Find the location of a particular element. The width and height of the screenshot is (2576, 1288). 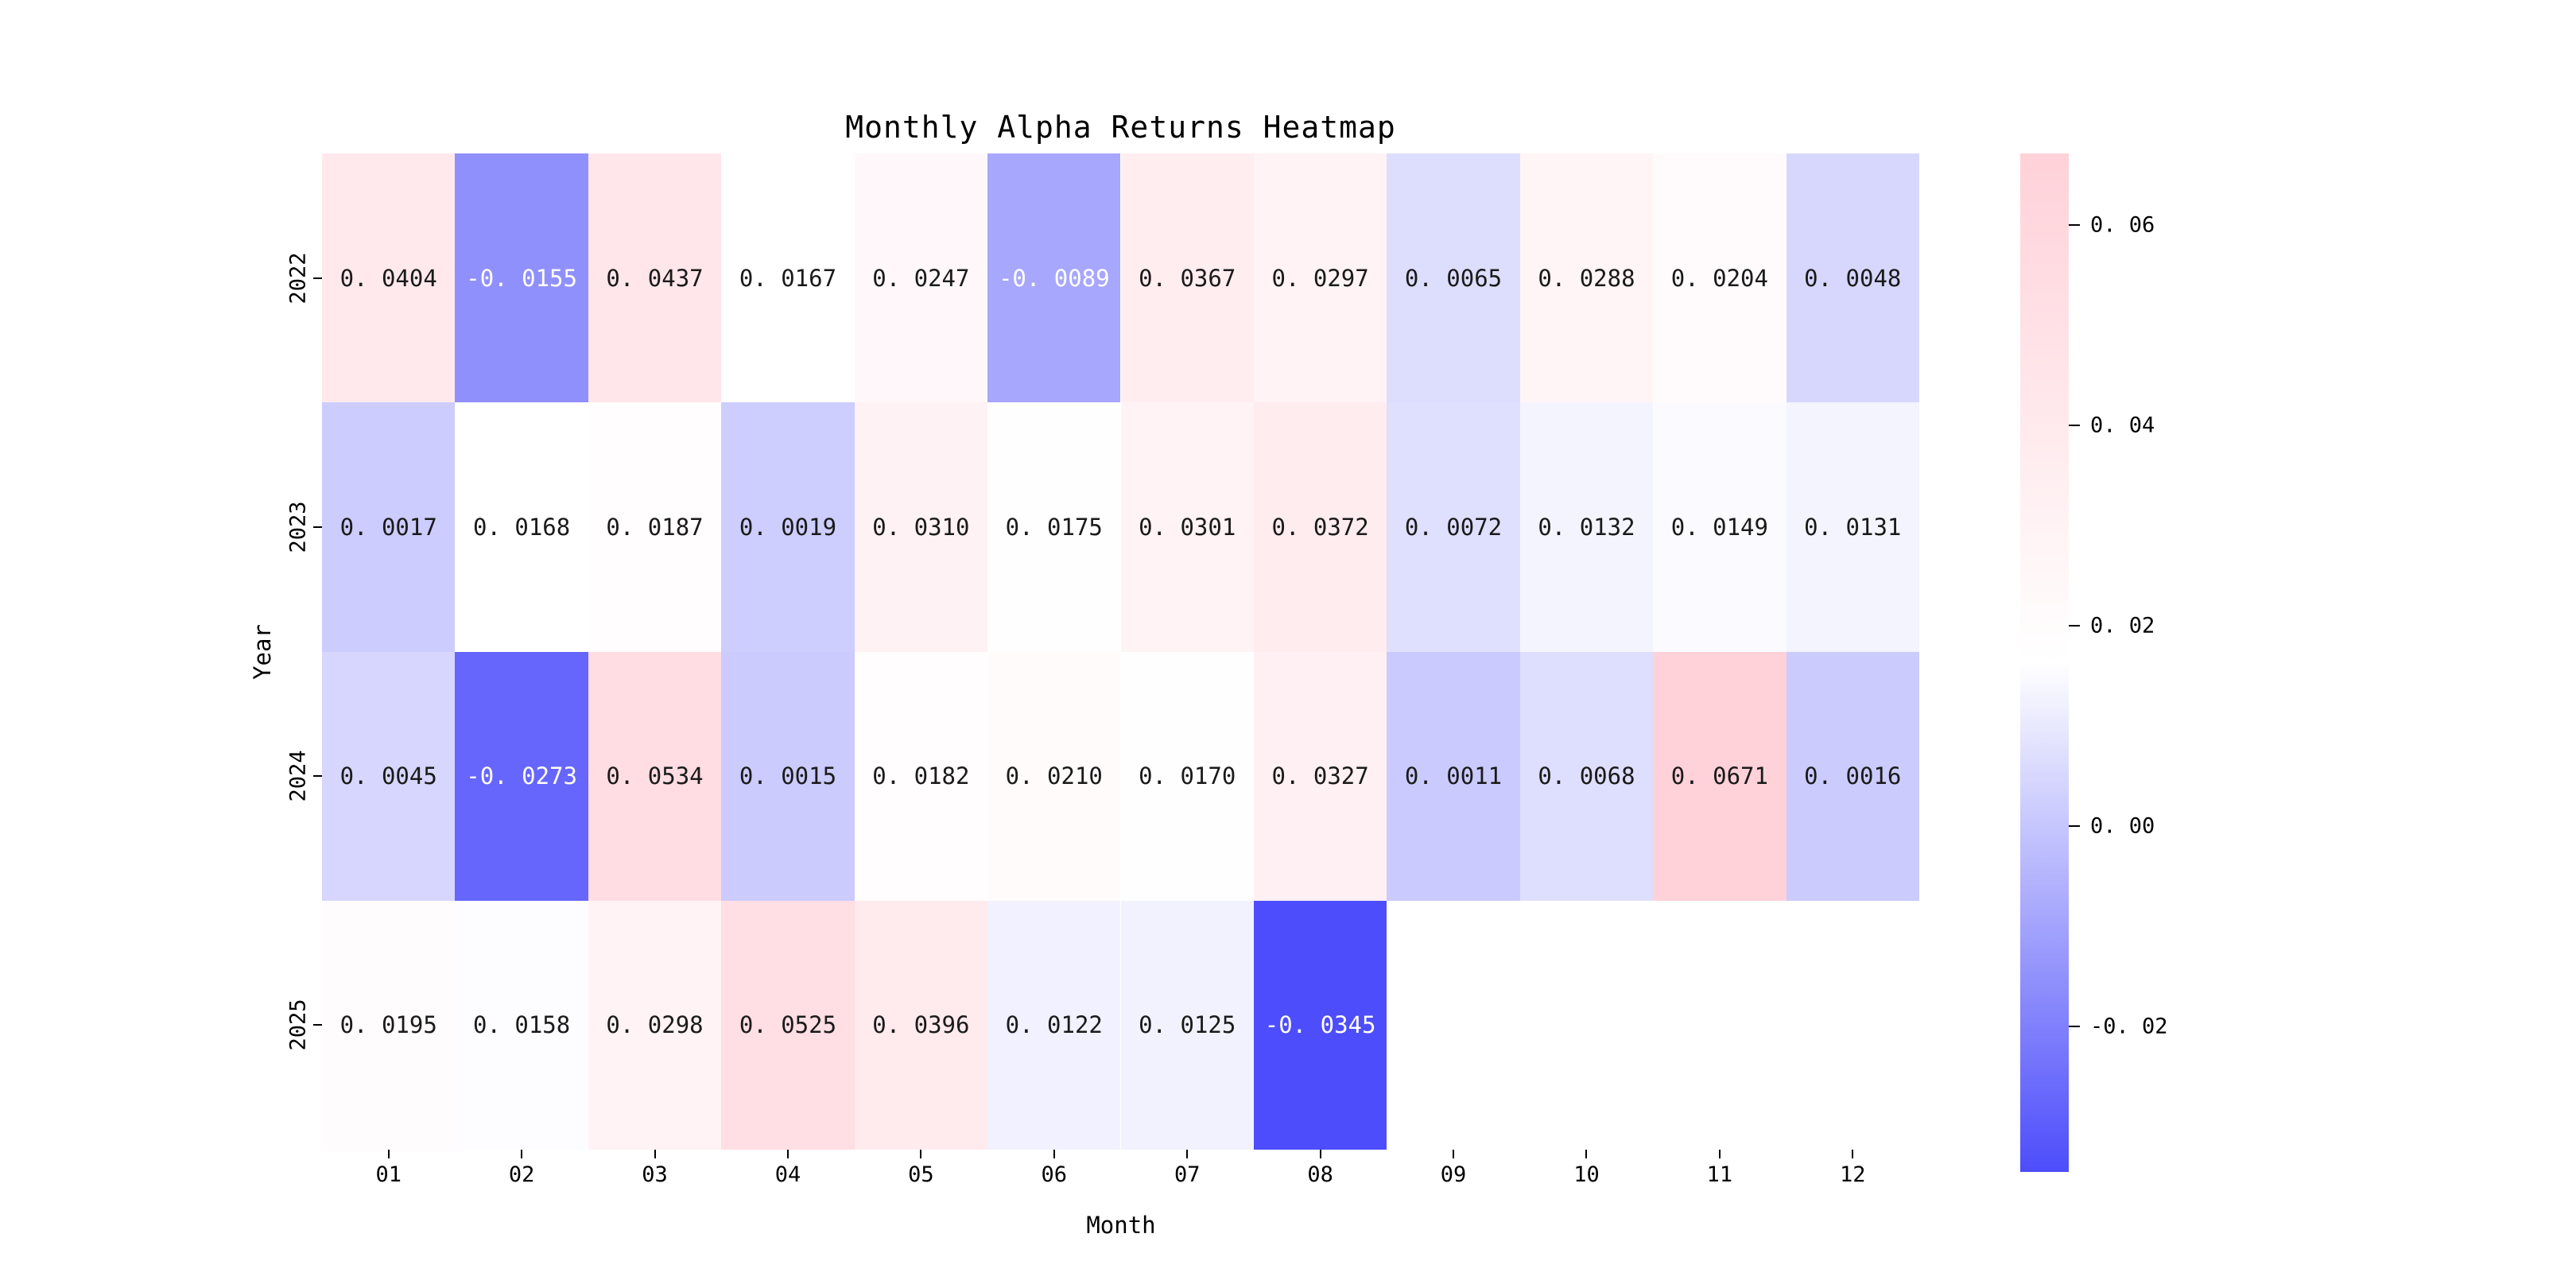

y-tick-label: 2024 is located at coordinates (298, 776).